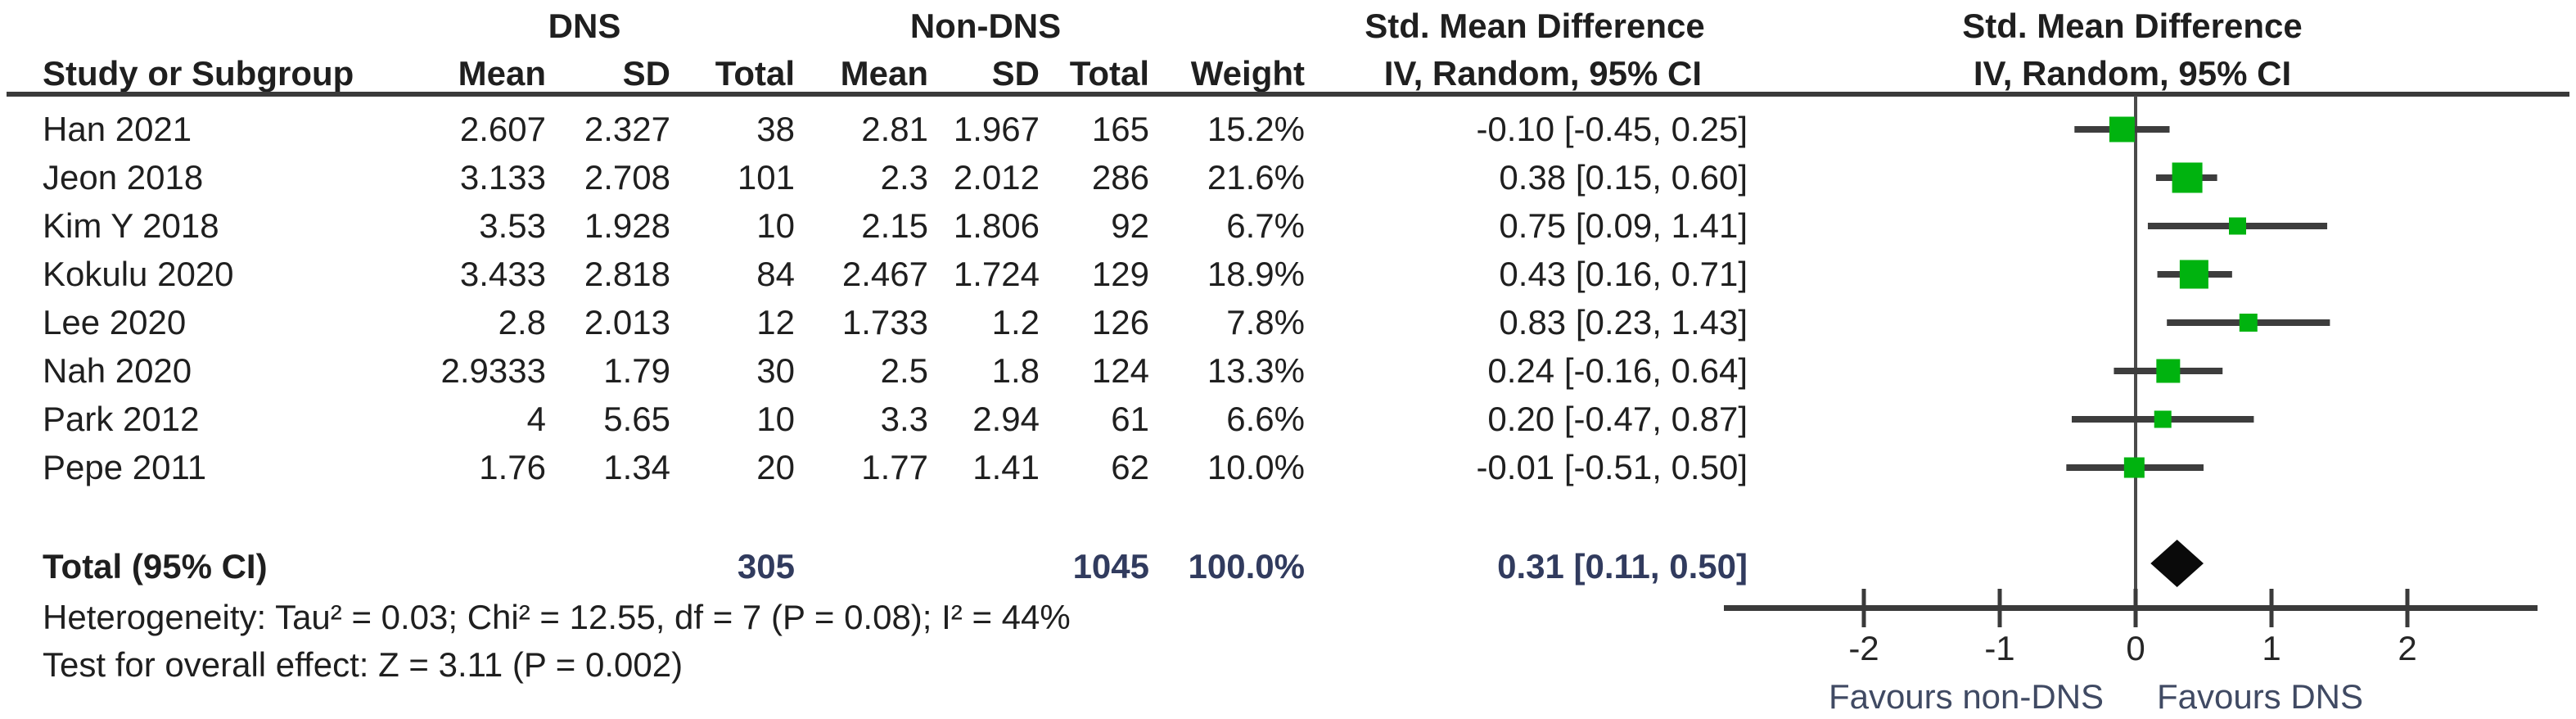 The height and width of the screenshot is (719, 2576). I want to click on nondns-mean-cell: 2.15, so click(894, 225).